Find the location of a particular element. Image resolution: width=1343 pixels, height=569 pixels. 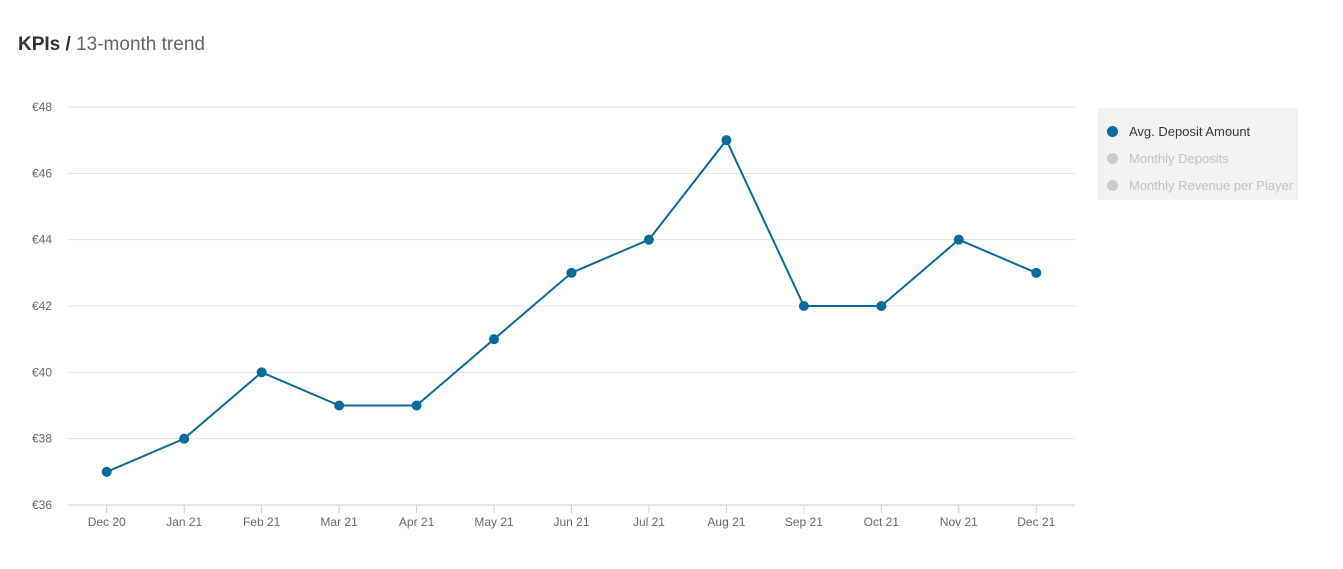

y-tick-label: €48 is located at coordinates (42, 107).